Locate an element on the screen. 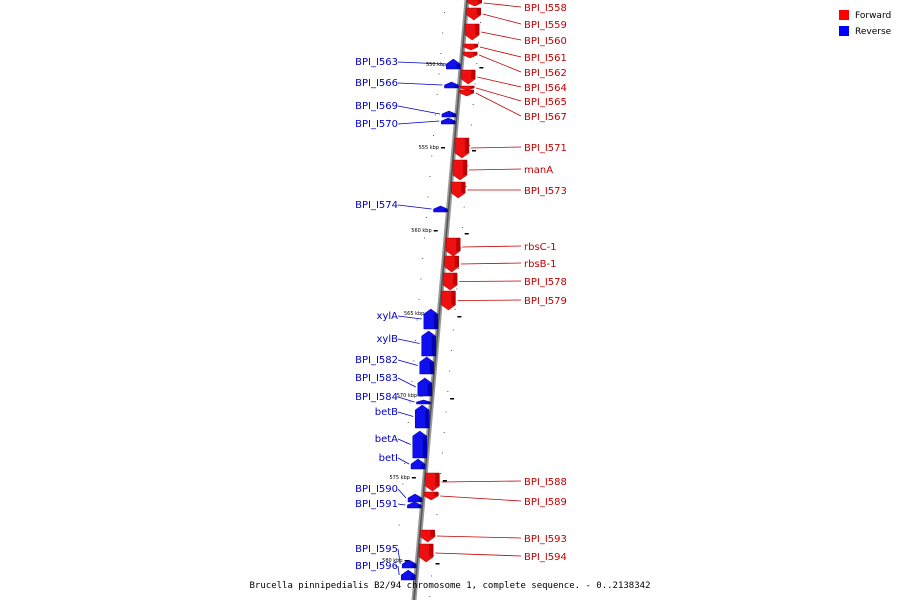 The width and height of the screenshot is (900, 600). ruler-label: 575 kbp is located at coordinates (399, 478).